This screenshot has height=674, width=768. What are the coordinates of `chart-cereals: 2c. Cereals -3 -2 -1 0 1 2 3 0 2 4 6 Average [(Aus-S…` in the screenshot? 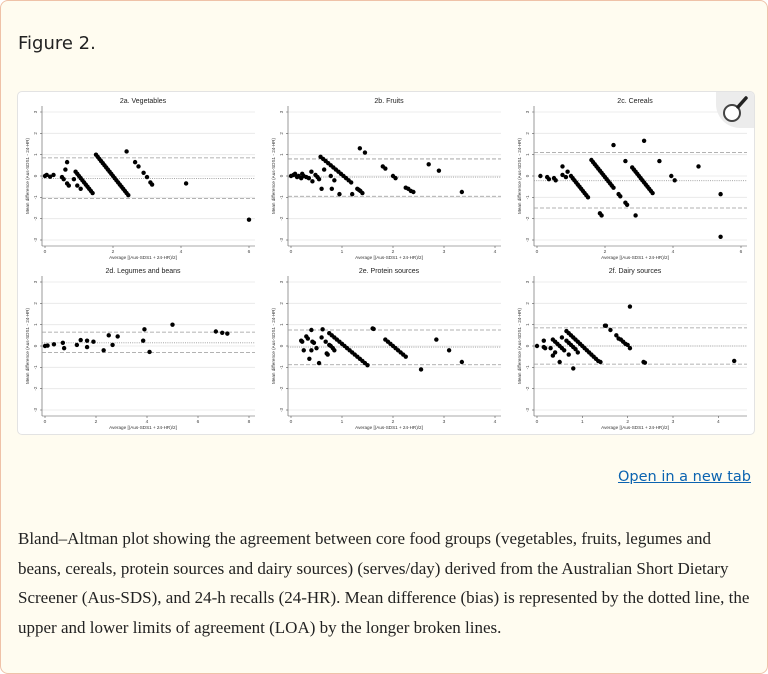 It's located at (632, 179).